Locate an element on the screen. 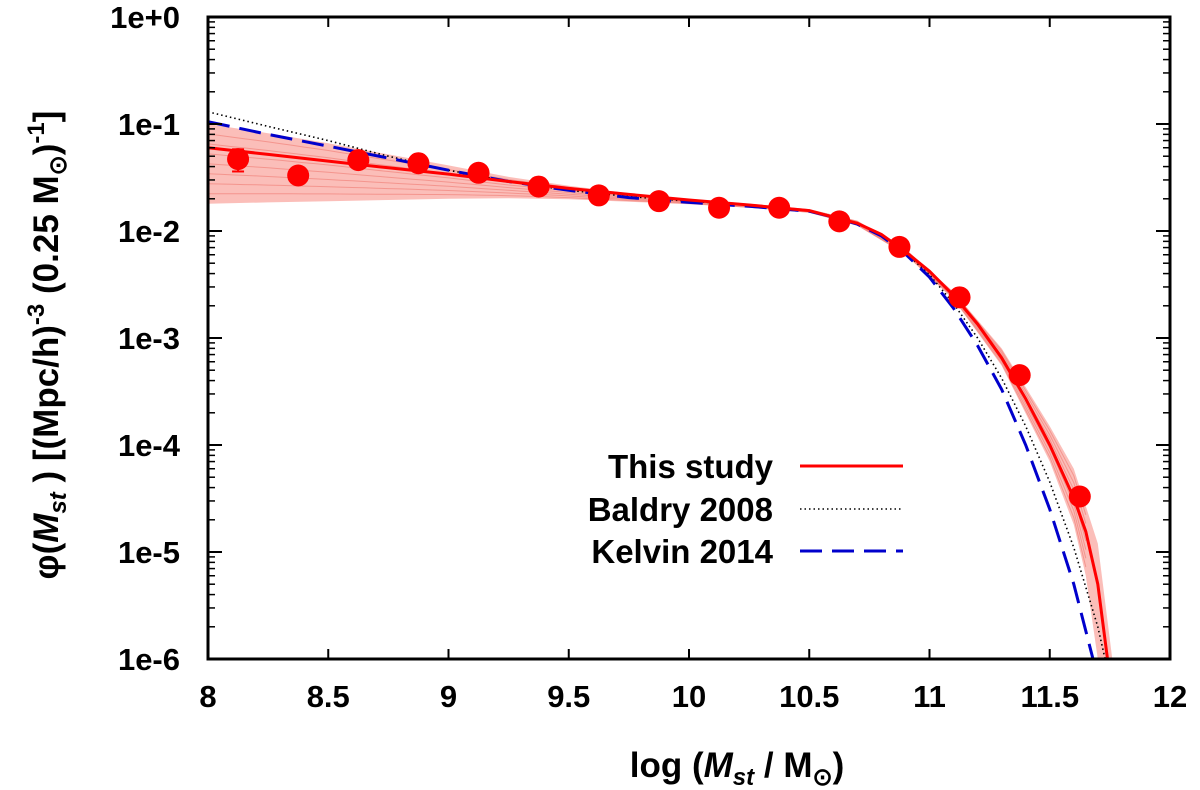 Image resolution: width=1200 pixels, height=790 pixels. y-label-end: ] is located at coordinates (46, 117).